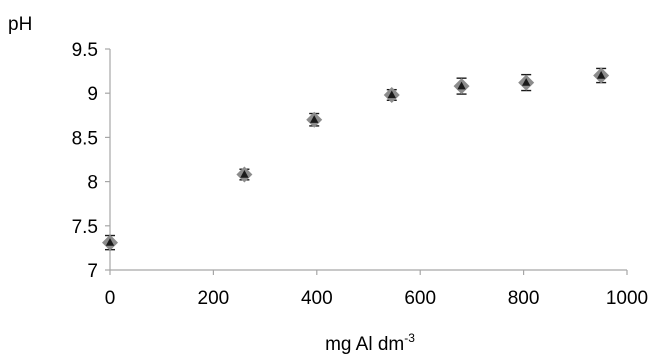  What do you see at coordinates (20, 24) in the screenshot?
I see `y-axis-title: pH` at bounding box center [20, 24].